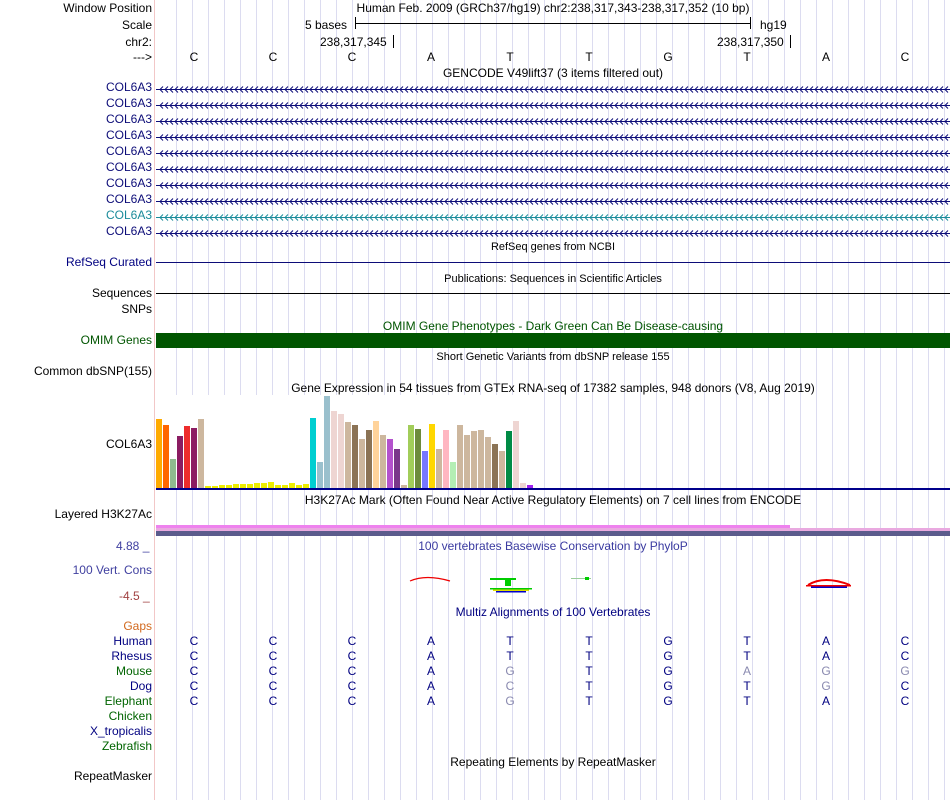 This screenshot has width=950, height=800. I want to click on refseq-label: RefSeq Curated, so click(108, 262).